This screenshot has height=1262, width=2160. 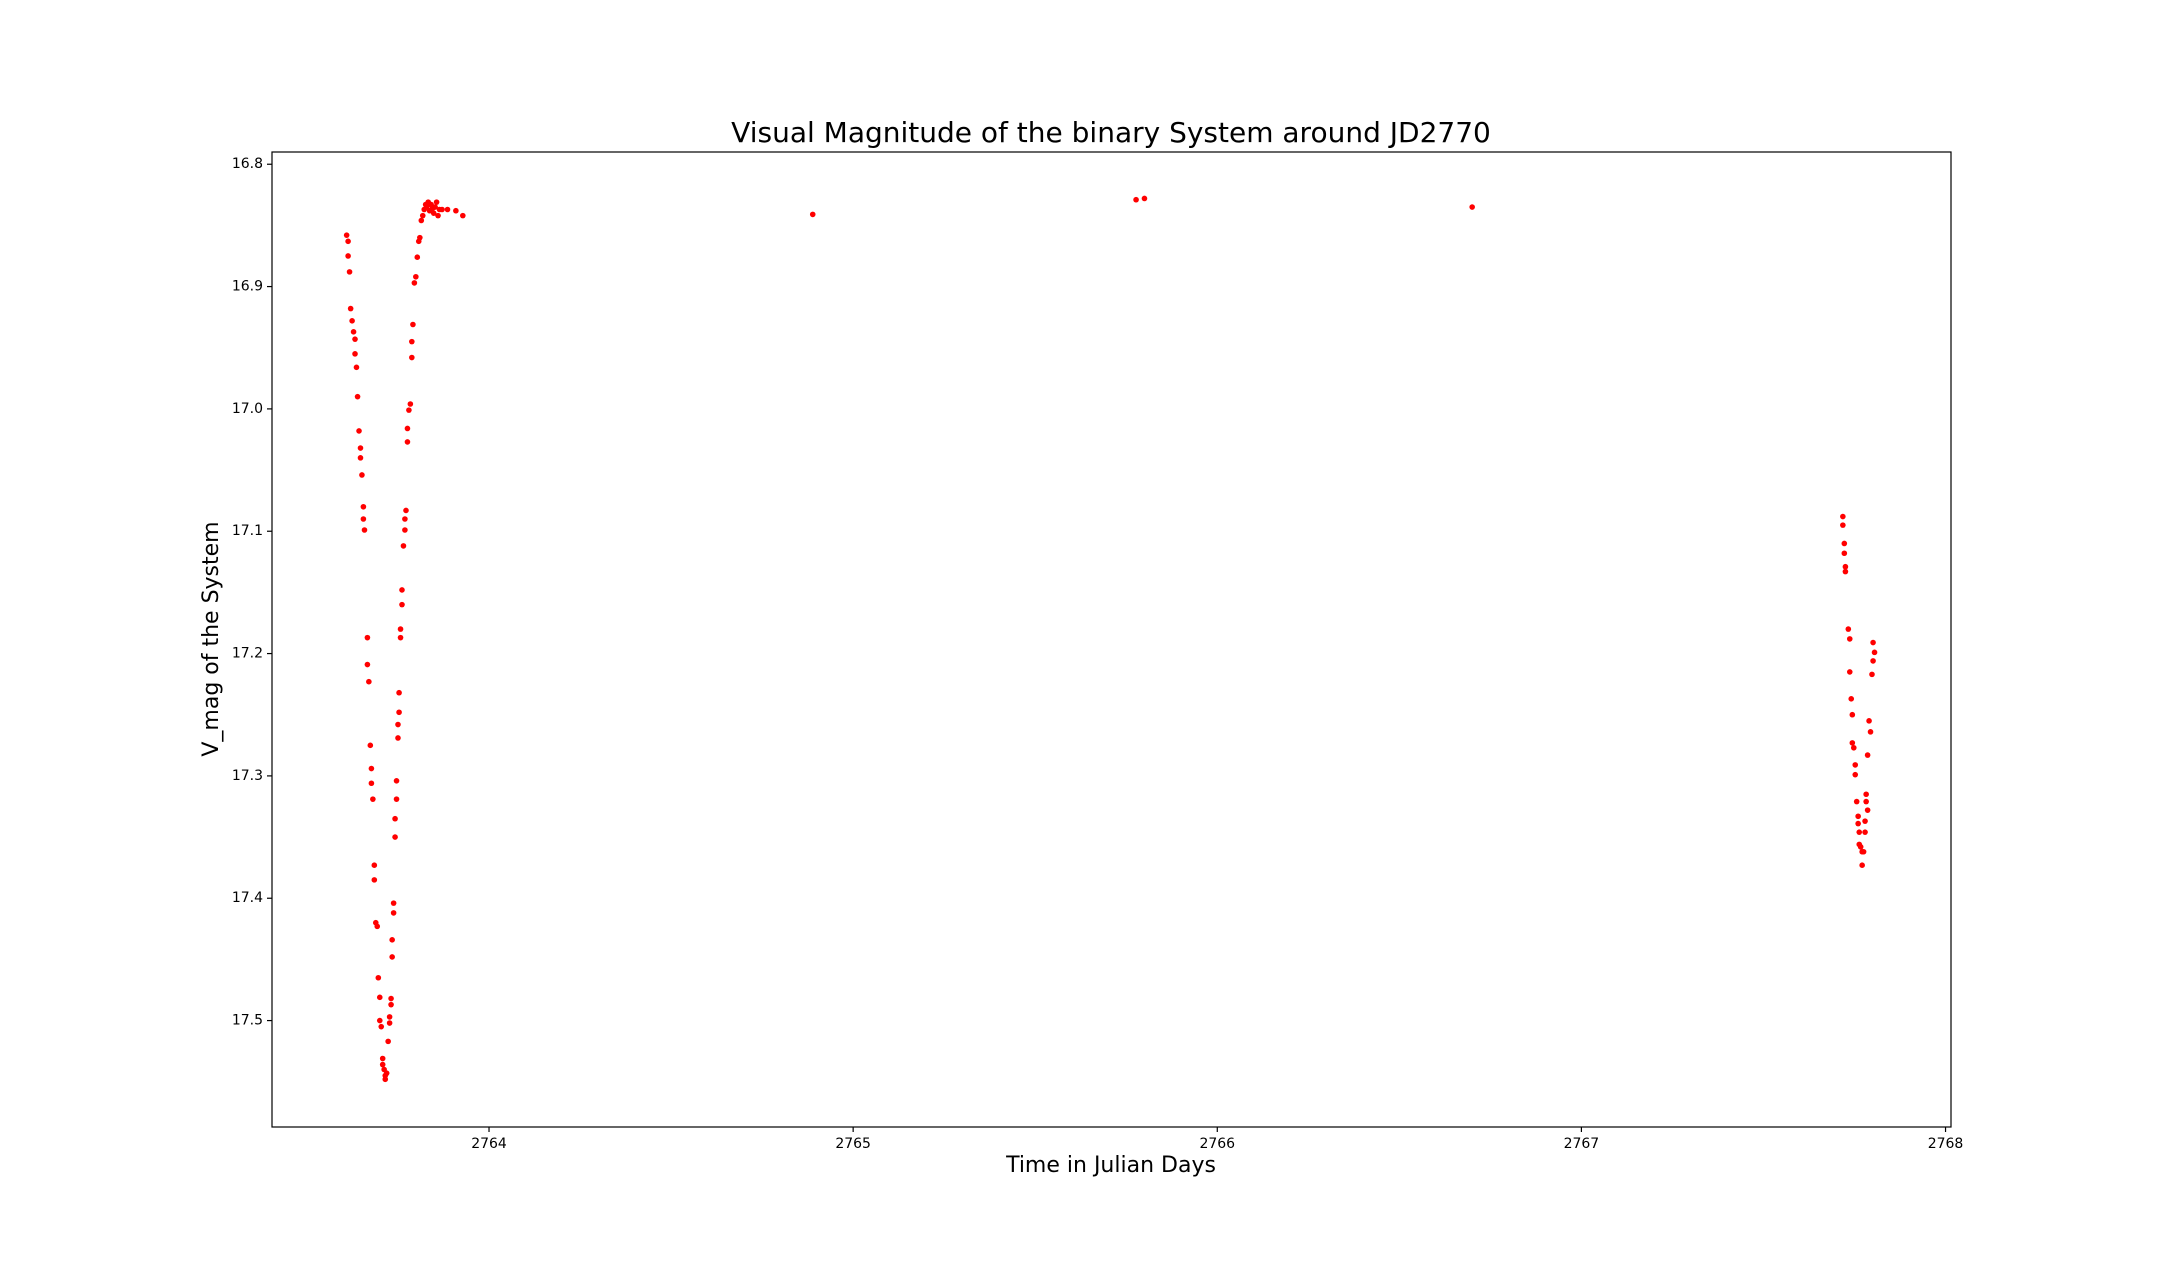 I want to click on y-tick-label: 17.2, so click(x=247, y=654).